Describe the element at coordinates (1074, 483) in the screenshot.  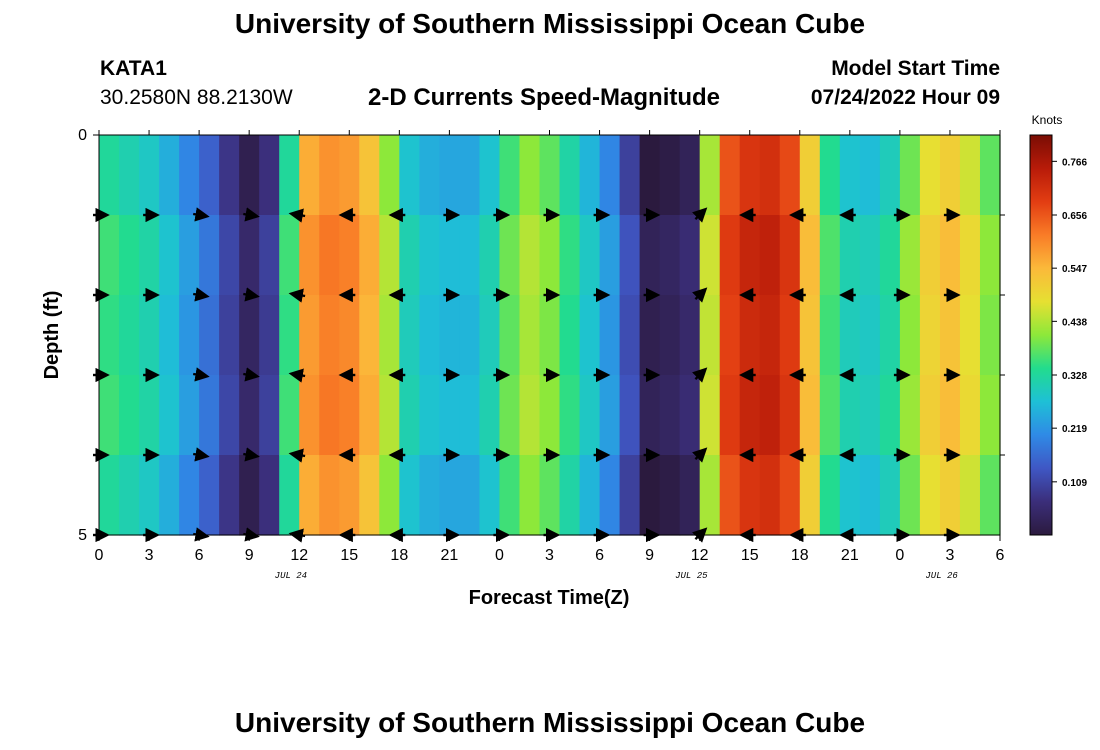
I see `colorbar-tick-label: 0.109` at that location.